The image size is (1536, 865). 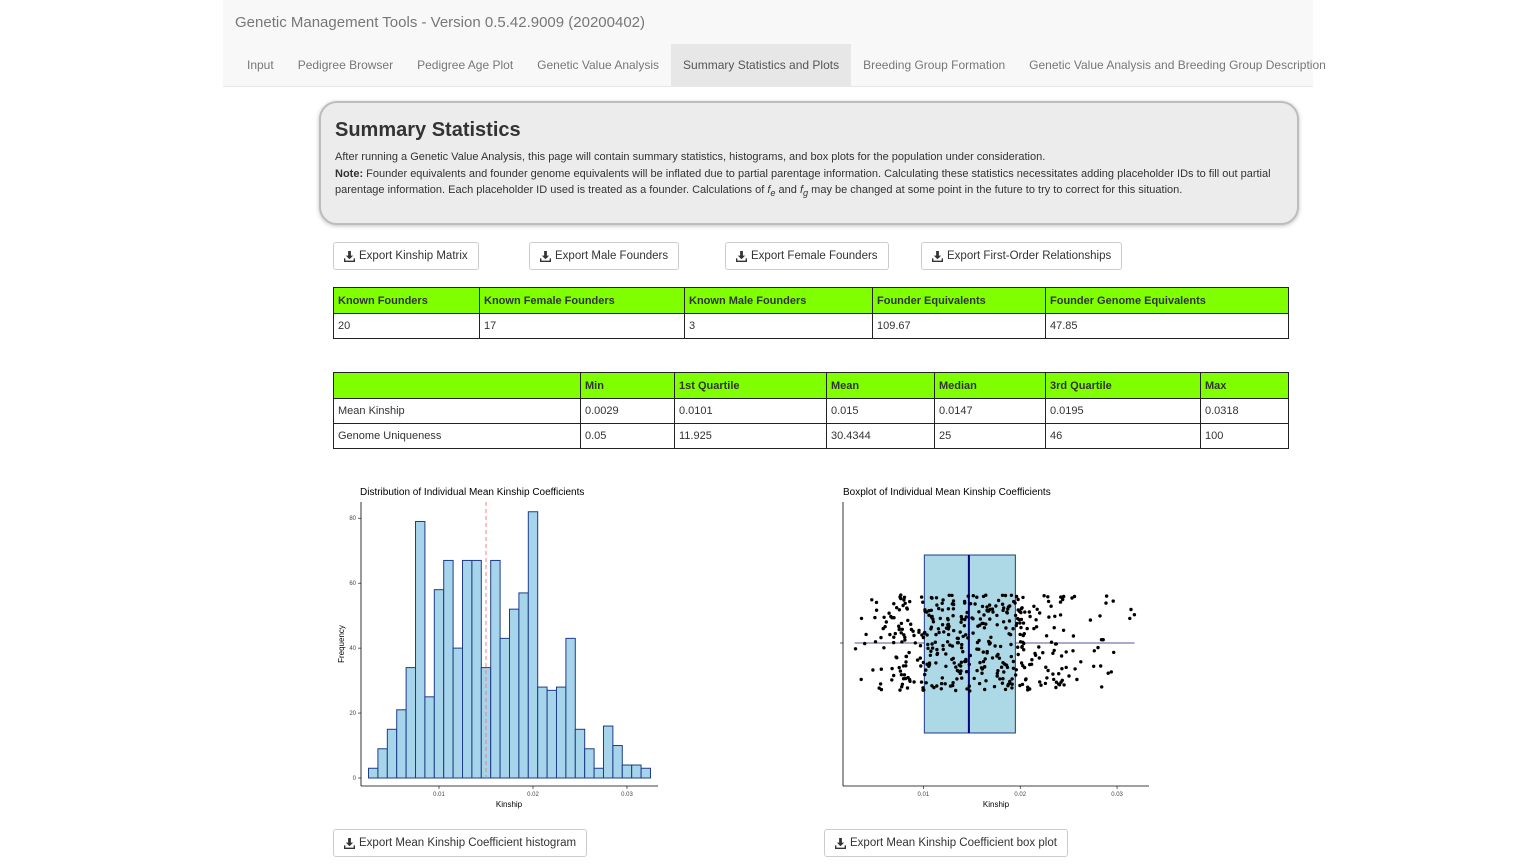 What do you see at coordinates (946, 843) in the screenshot?
I see `export-boxplot-button: Export Mean Kinship Coefficient box plot` at bounding box center [946, 843].